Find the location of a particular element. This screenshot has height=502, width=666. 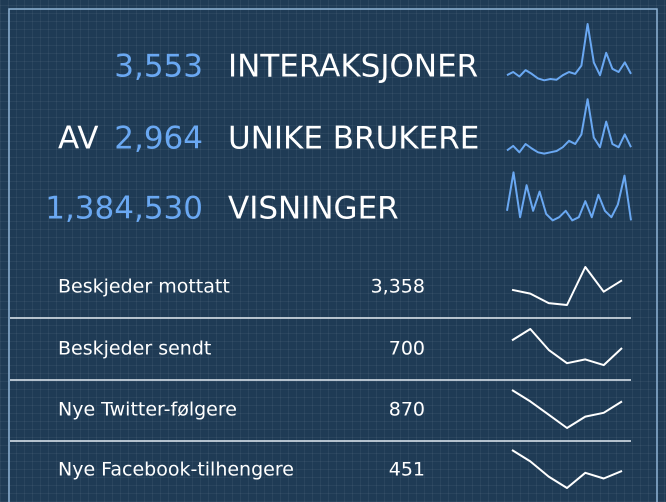

row-value: 3,358 is located at coordinates (398, 287).